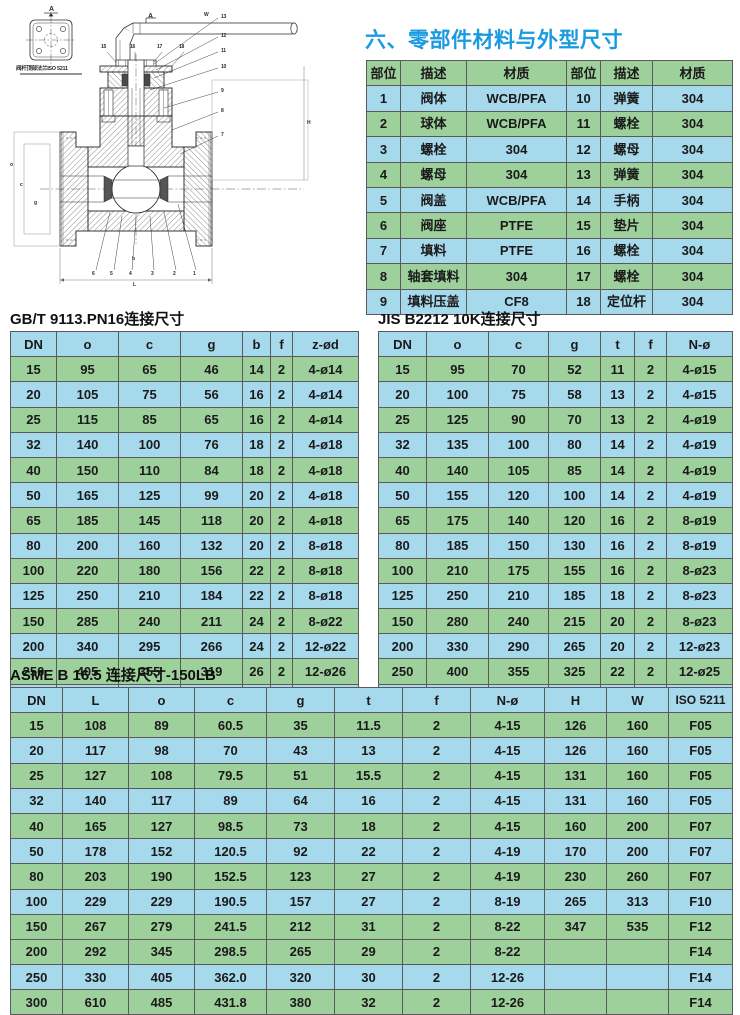 Image resolution: width=740 pixels, height=1015 pixels. What do you see at coordinates (33, 444) in the screenshot?
I see `cell: 32` at bounding box center [33, 444].